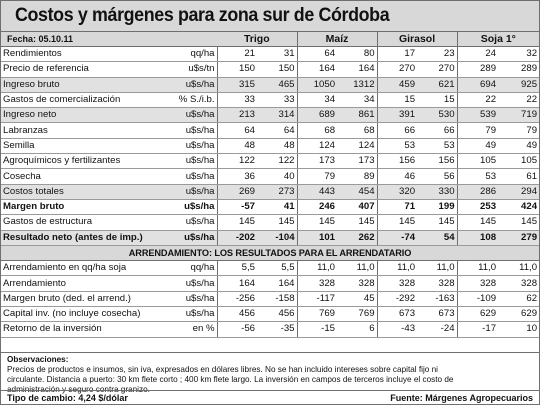 Image resolution: width=540 pixels, height=405 pixels. What do you see at coordinates (397, 238) in the screenshot?
I see `value-cell: -74` at bounding box center [397, 238].